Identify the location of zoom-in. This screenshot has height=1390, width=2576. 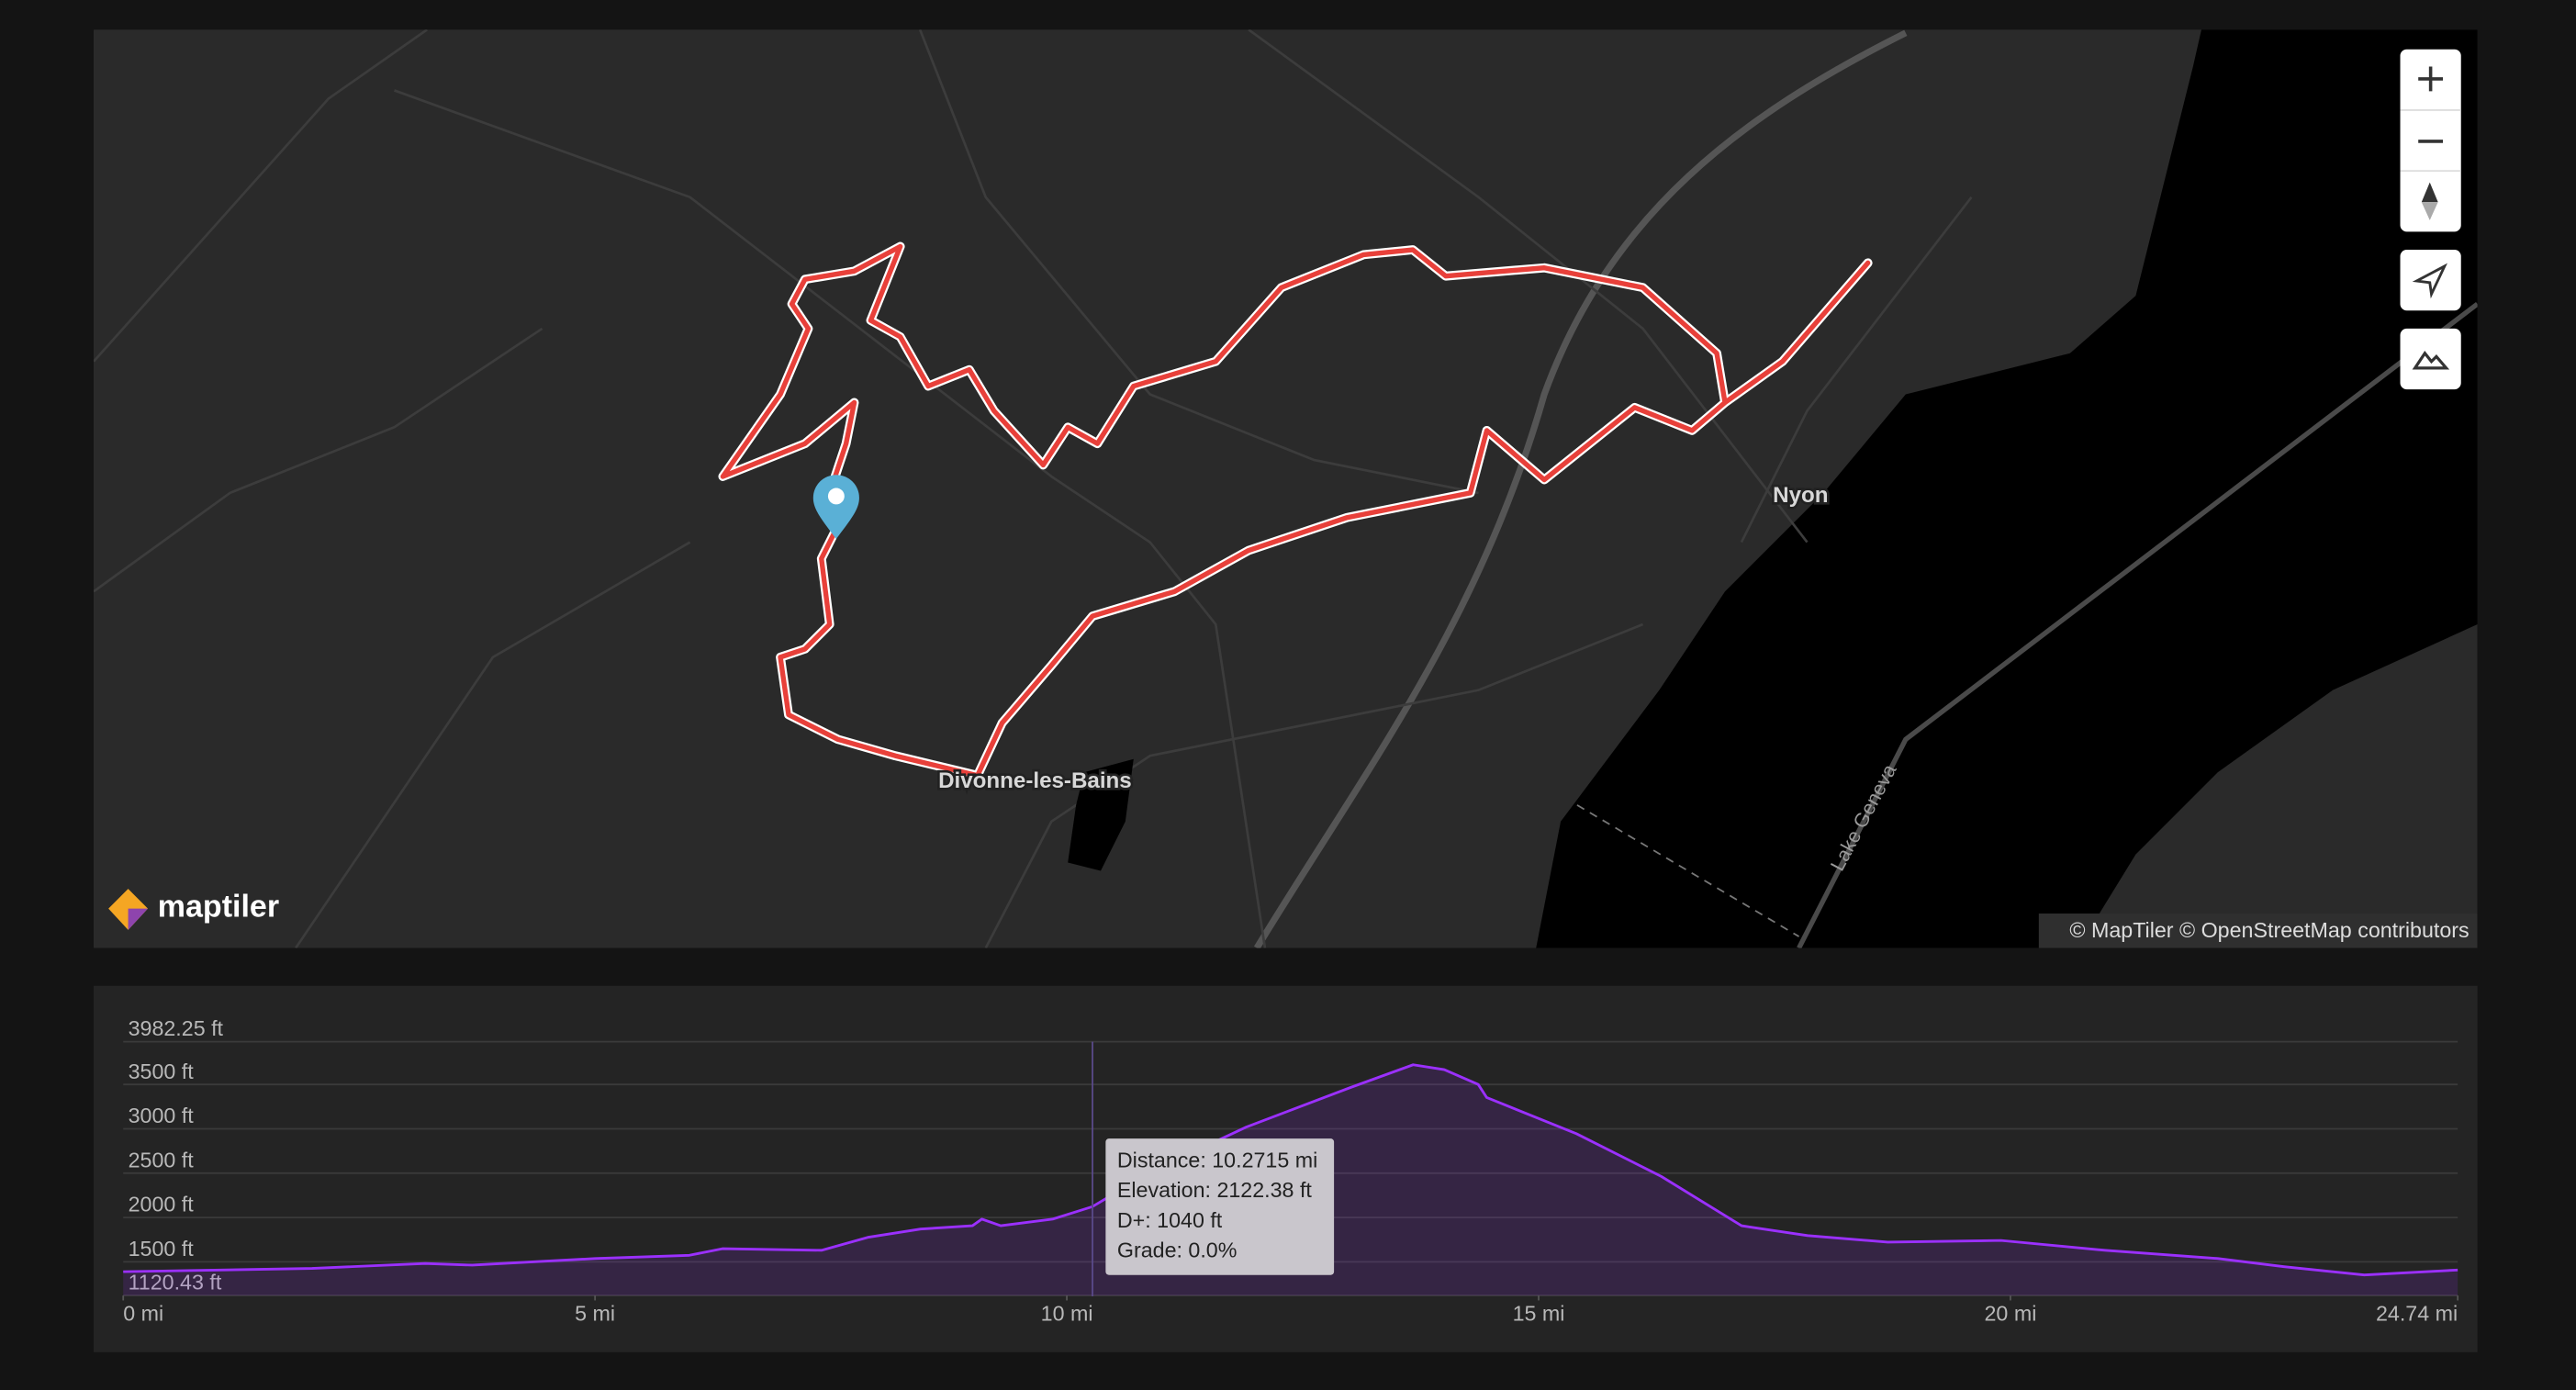
(2431, 80).